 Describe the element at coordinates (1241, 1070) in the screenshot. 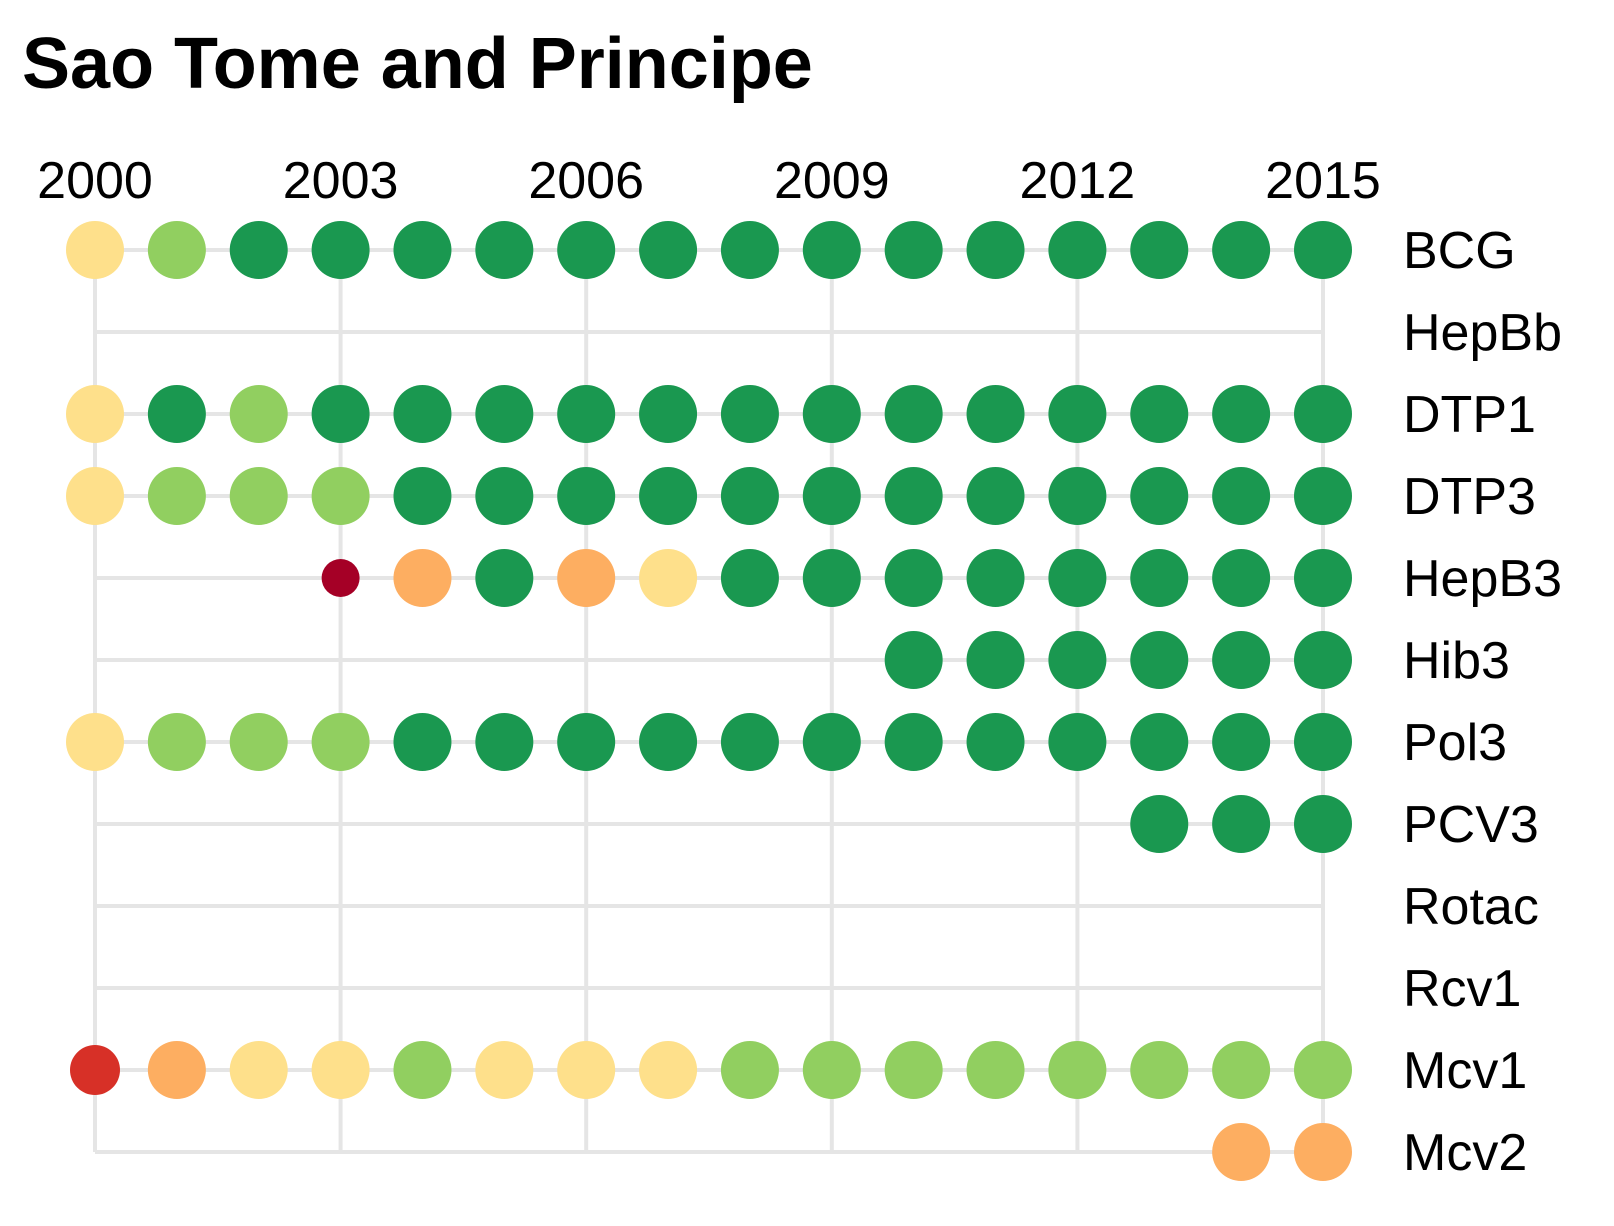

I see `dot-mcv1-2014` at that location.